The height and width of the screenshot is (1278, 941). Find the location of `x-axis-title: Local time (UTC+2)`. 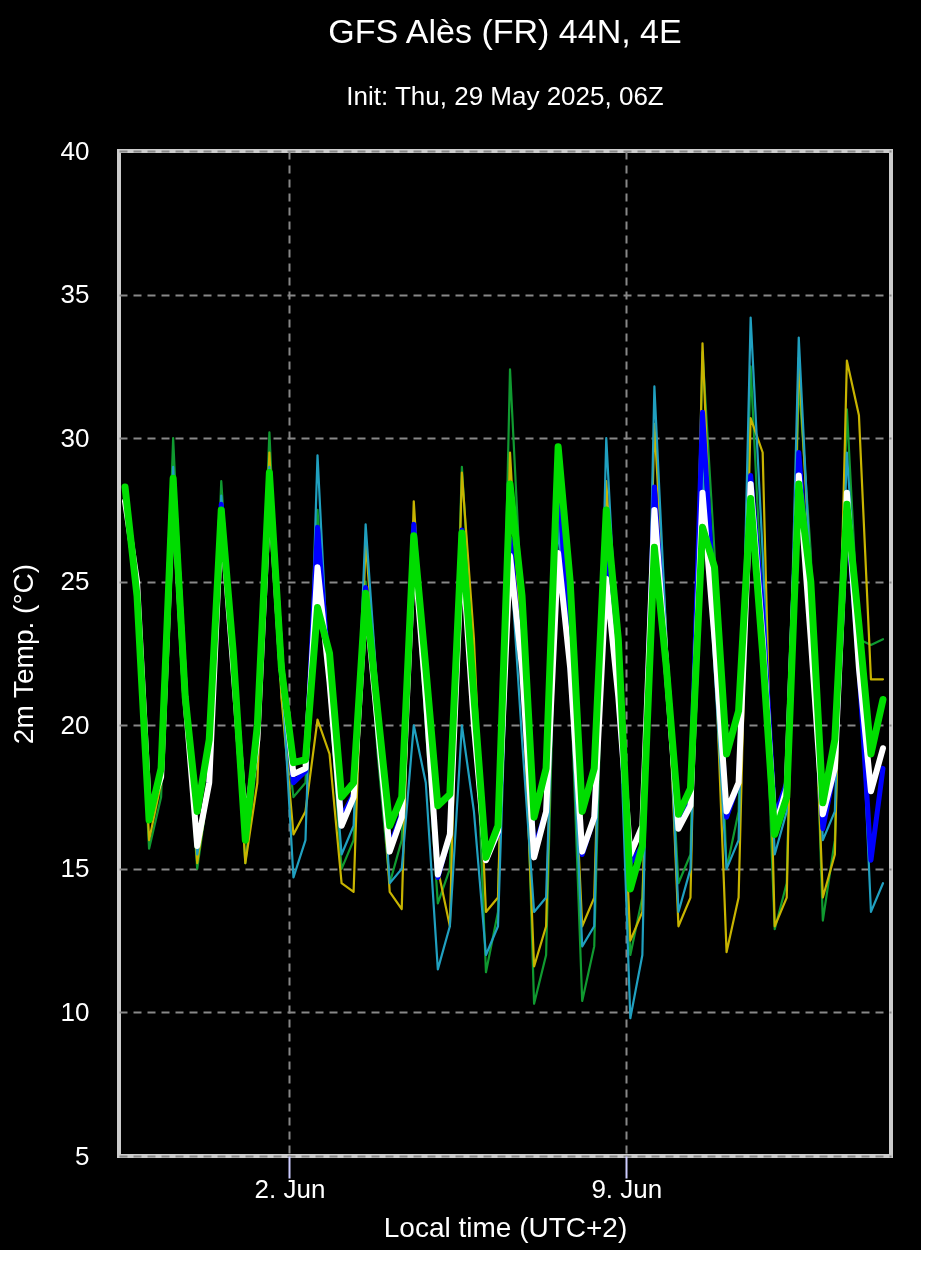

x-axis-title: Local time (UTC+2) is located at coordinates (505, 1227).